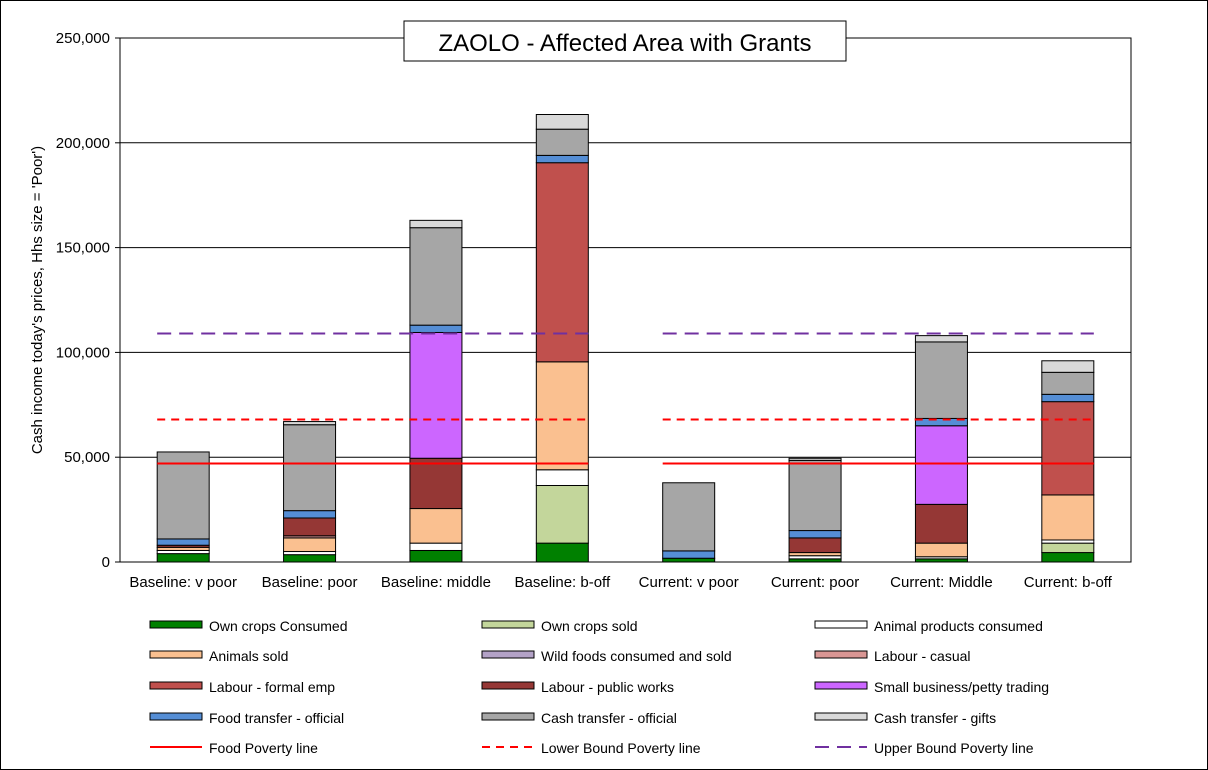 The image size is (1208, 770). What do you see at coordinates (624, 43) in the screenshot?
I see `chart-title: ZAOLO - Affected Area with Grants` at bounding box center [624, 43].